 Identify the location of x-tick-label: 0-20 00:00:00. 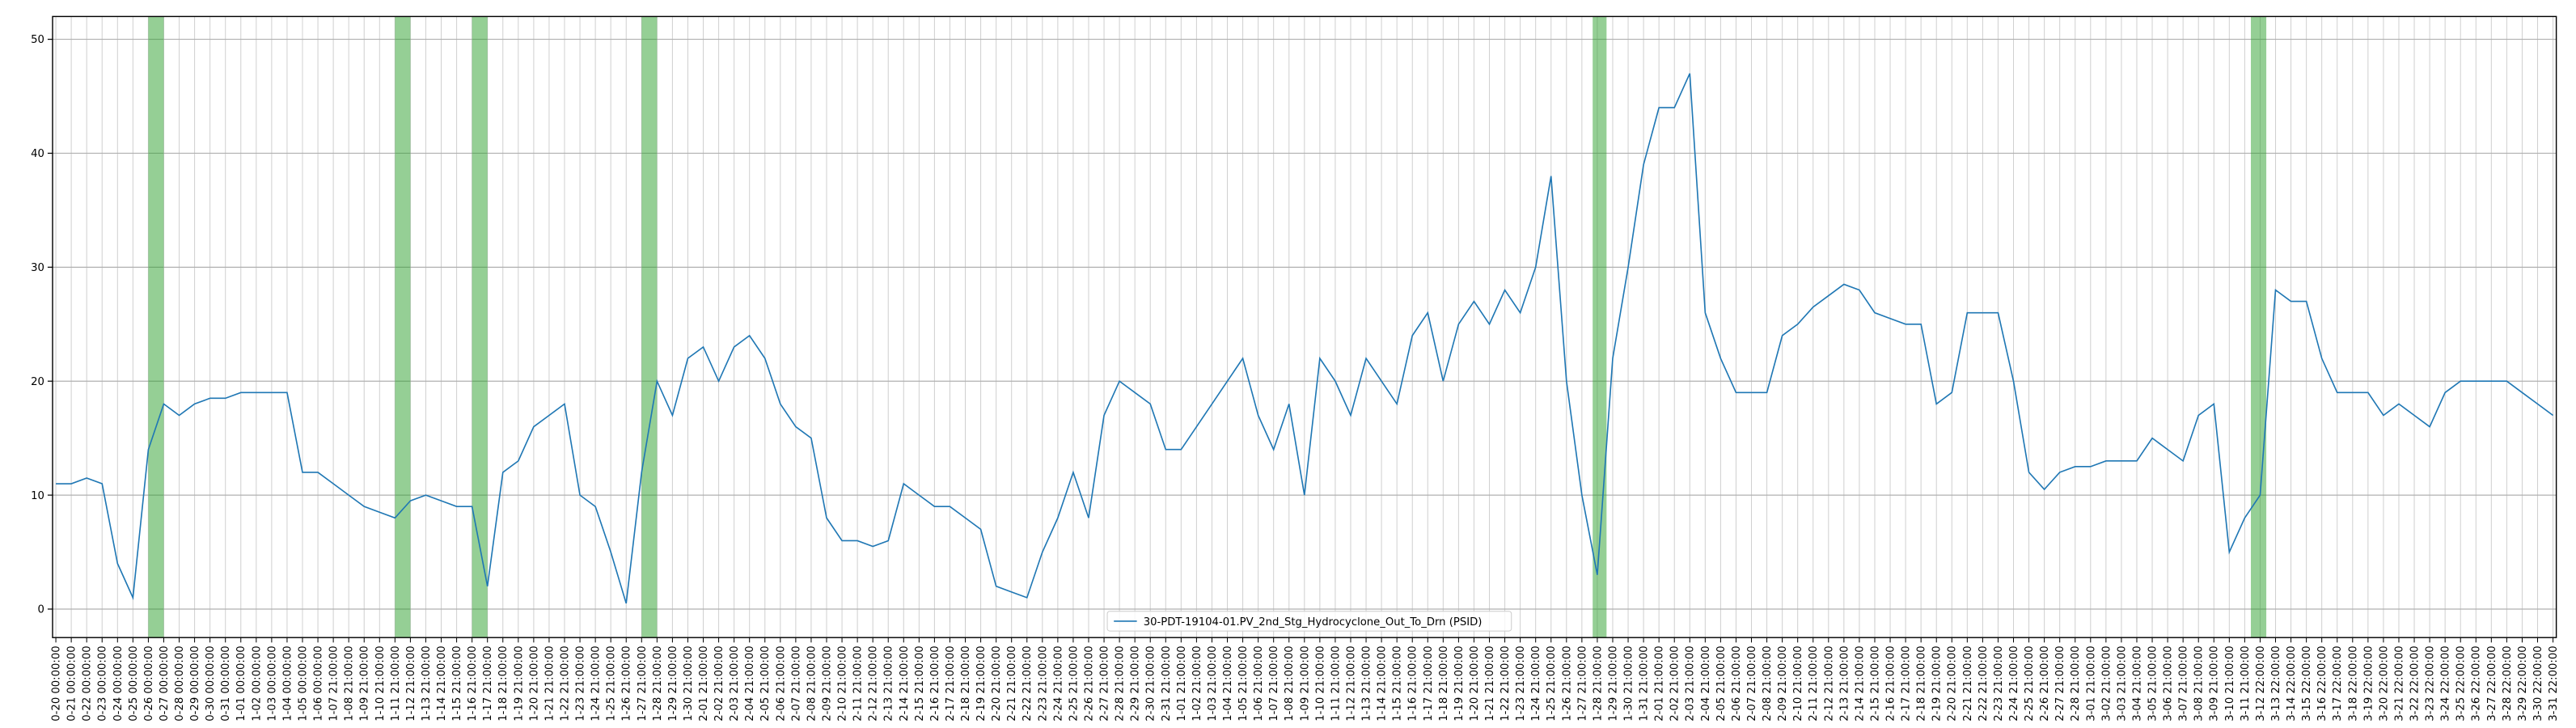
(57, 683).